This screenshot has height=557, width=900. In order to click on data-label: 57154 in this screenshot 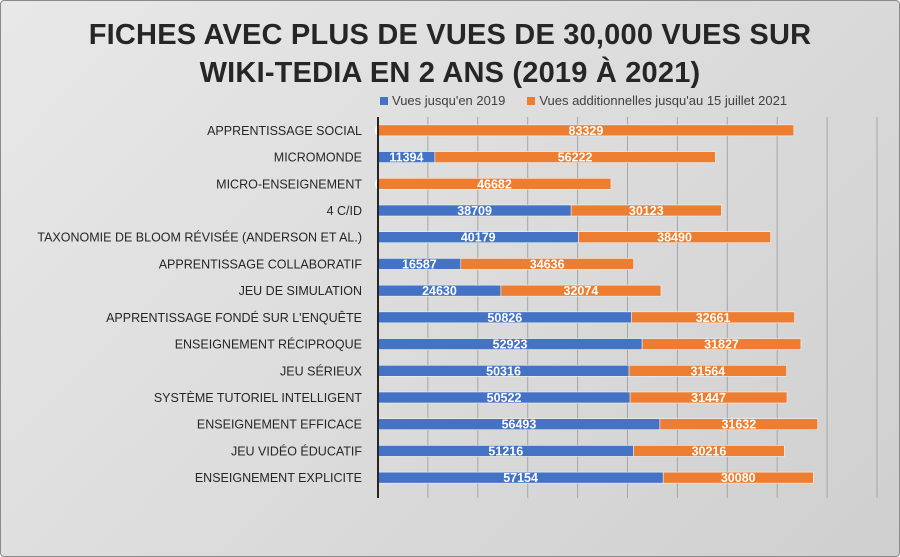, I will do `click(520, 478)`.